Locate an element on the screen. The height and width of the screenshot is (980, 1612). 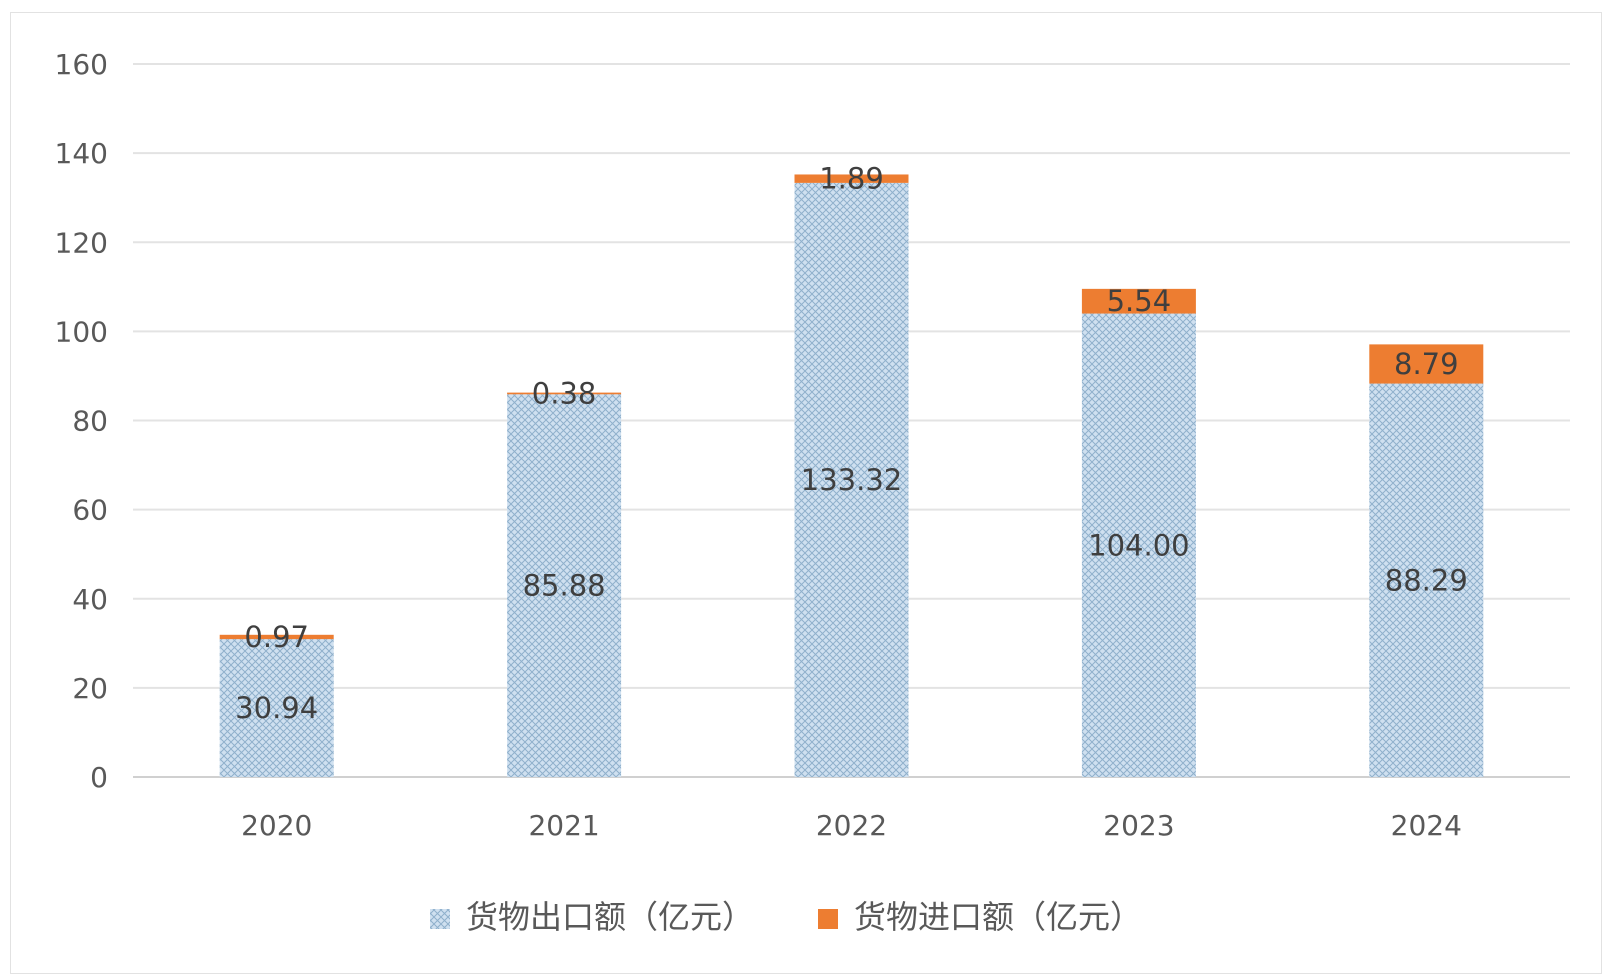
x-tick-label: 2023 is located at coordinates (1138, 825).